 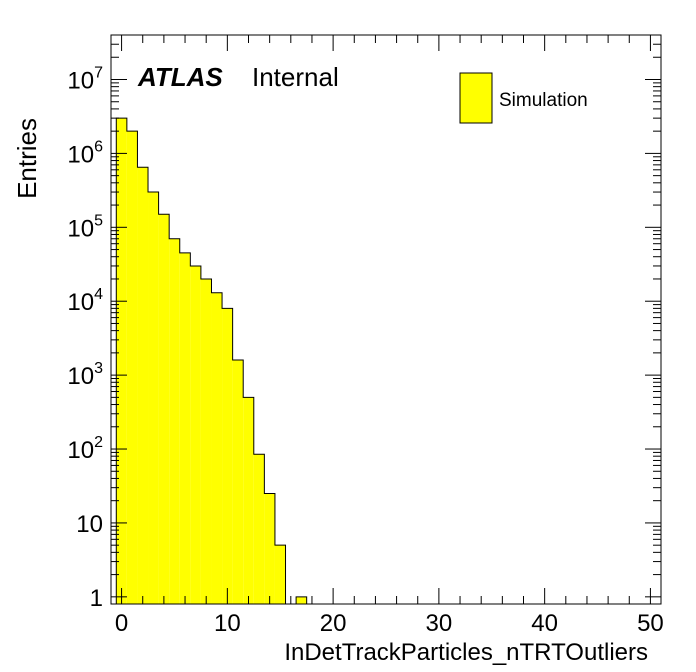 What do you see at coordinates (476, 98) in the screenshot?
I see `legend-swatch-simulation` at bounding box center [476, 98].